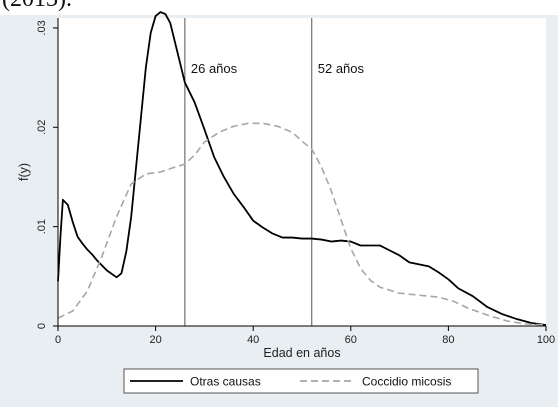 The height and width of the screenshot is (407, 558). Describe the element at coordinates (301, 381) in the screenshot. I see `legend: Otras causas Coccidio micosis` at that location.